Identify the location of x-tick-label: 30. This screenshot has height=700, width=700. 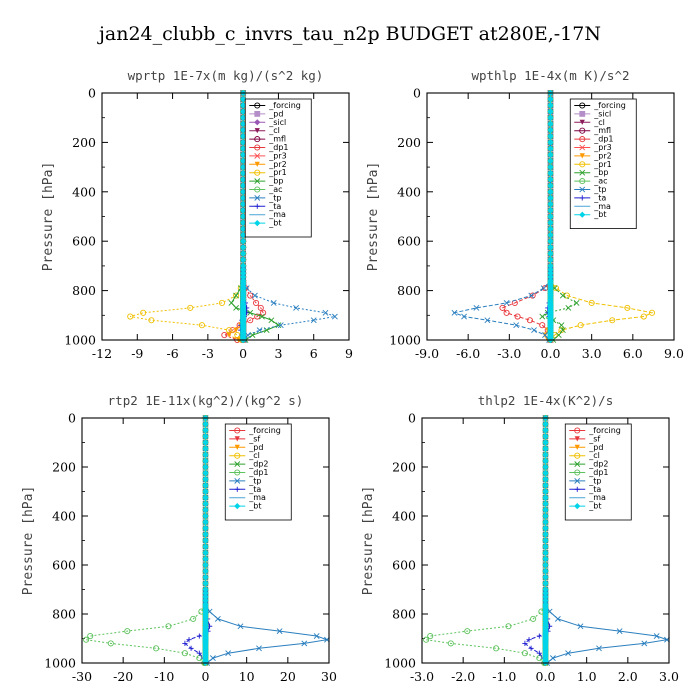
(329, 676).